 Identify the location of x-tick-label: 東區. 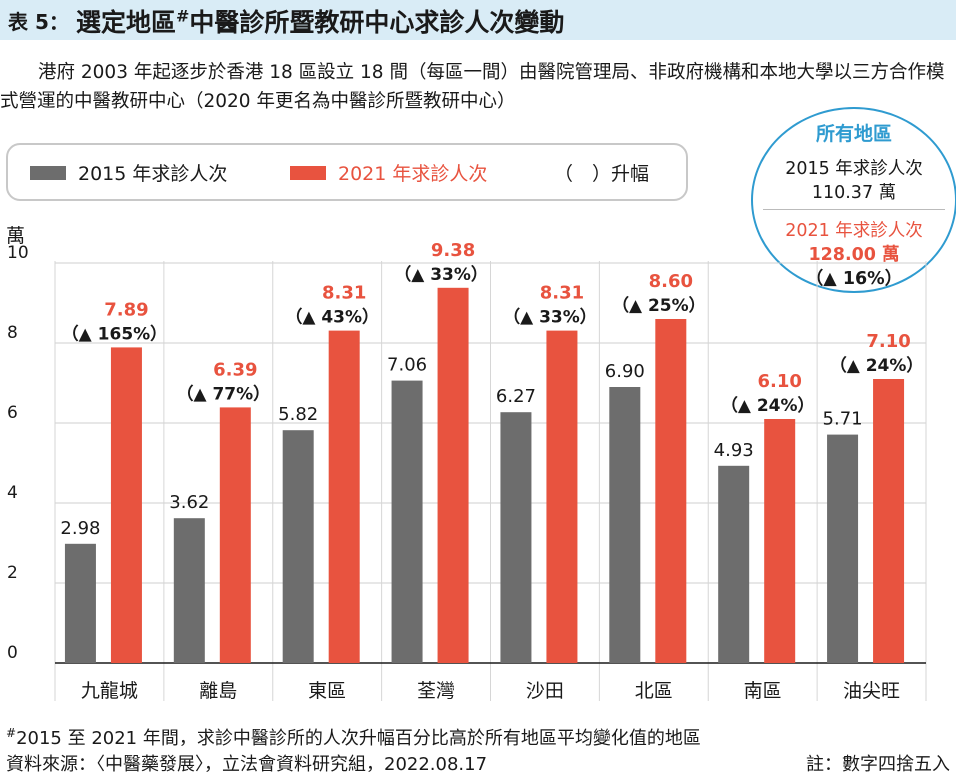
(327, 691).